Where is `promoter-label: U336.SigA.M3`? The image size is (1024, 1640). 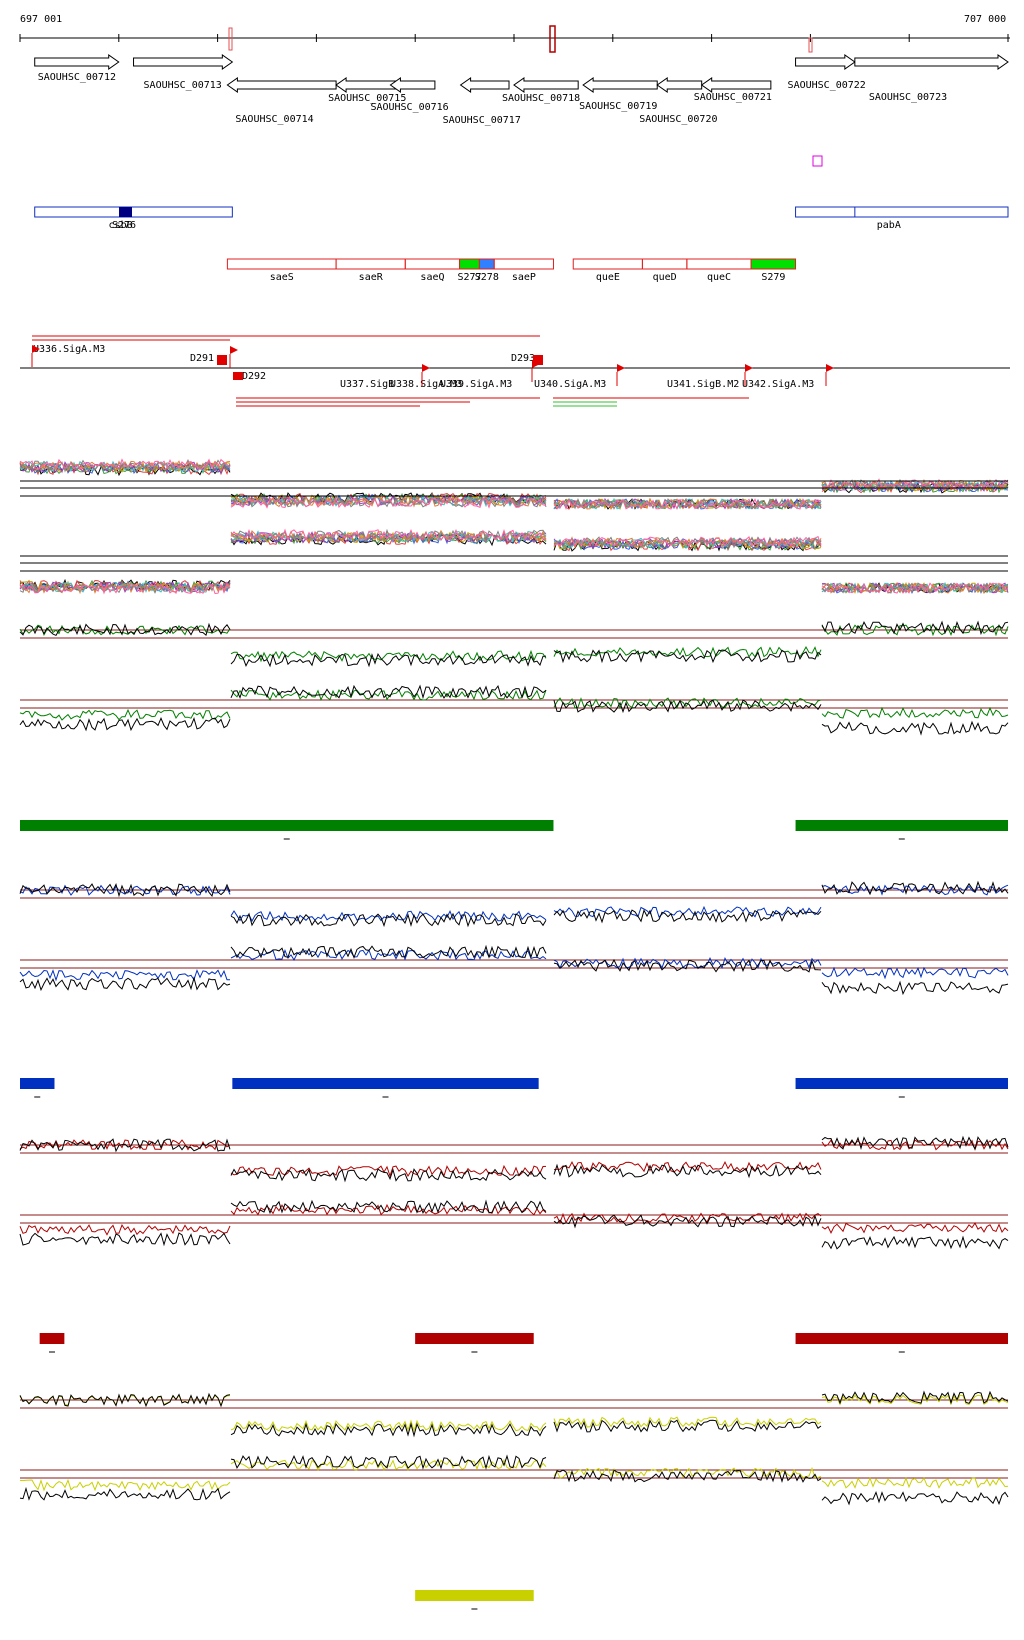 promoter-label: U336.SigA.M3 is located at coordinates (69, 349).